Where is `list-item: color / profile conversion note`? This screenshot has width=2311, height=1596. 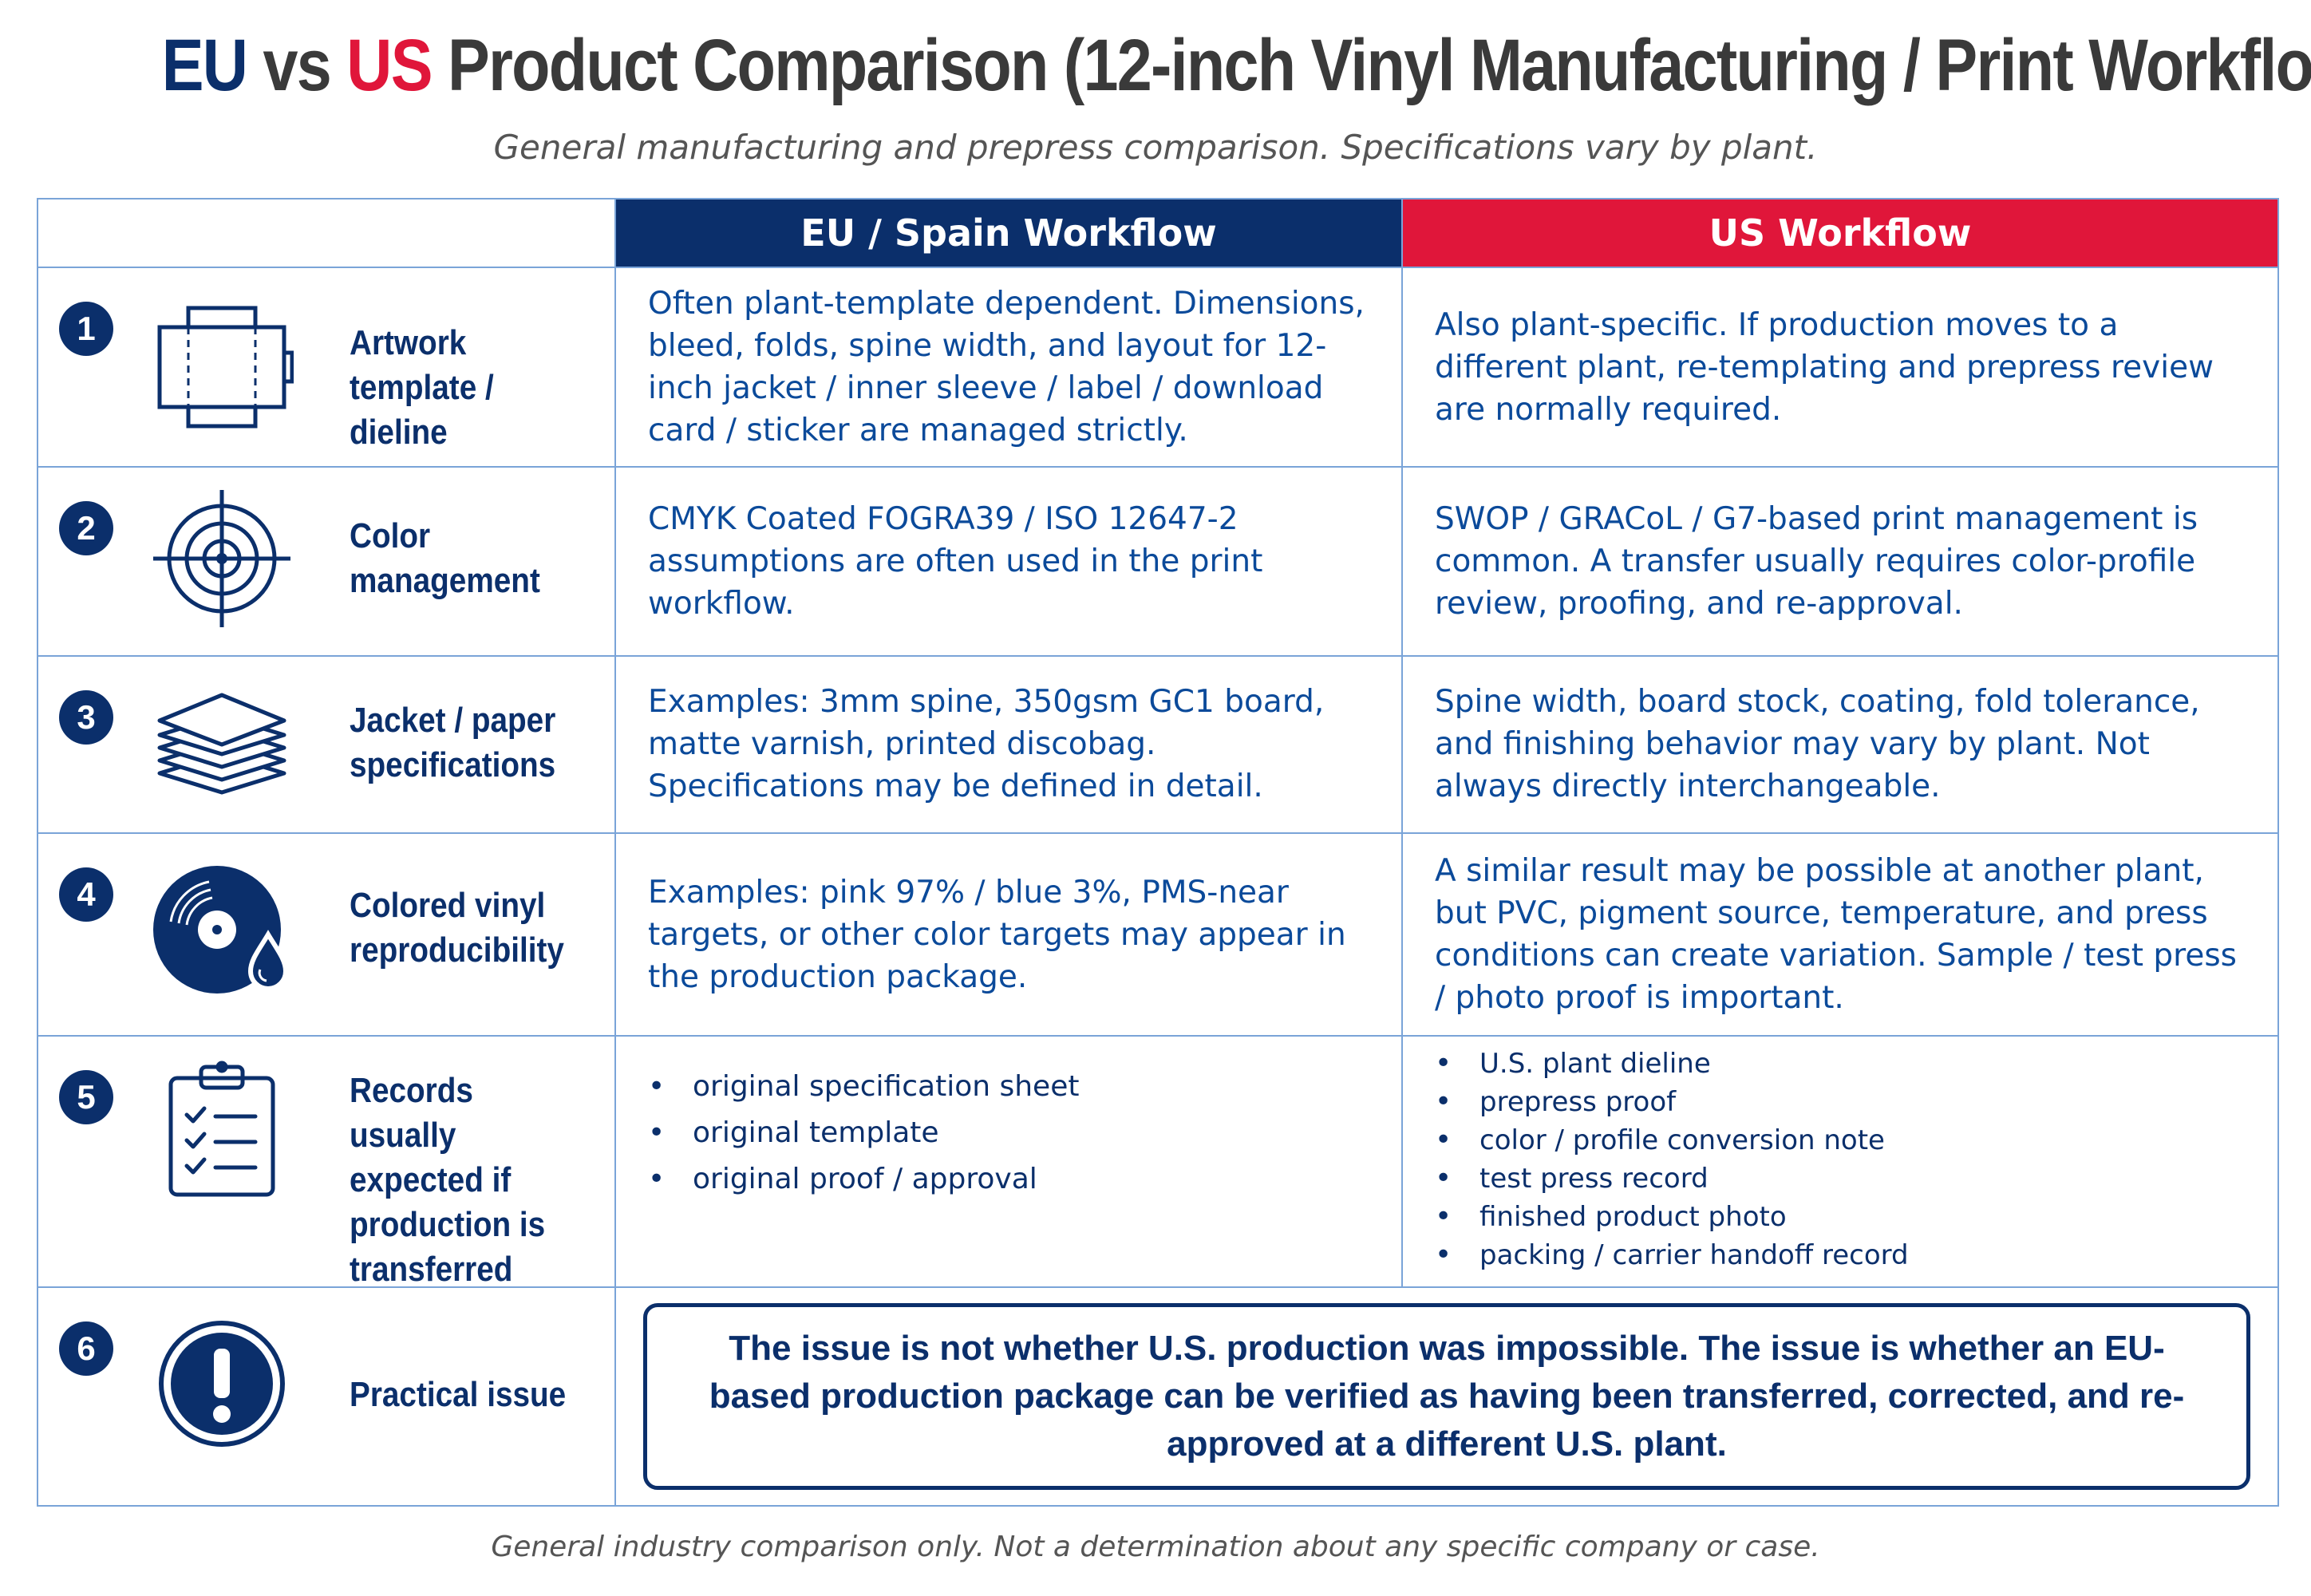 list-item: color / profile conversion note is located at coordinates (1841, 1140).